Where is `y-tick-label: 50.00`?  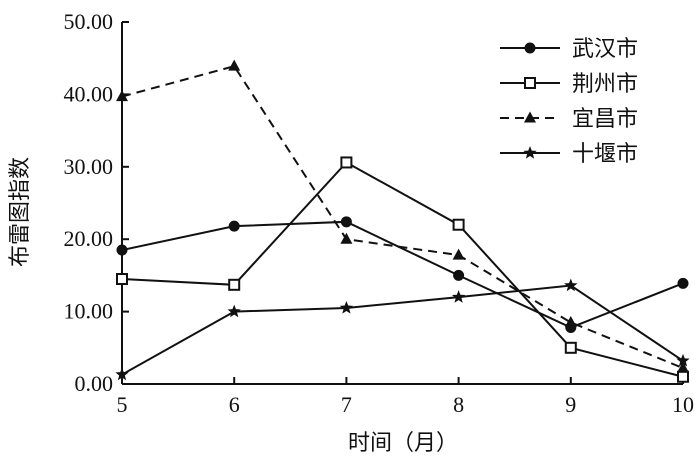 y-tick-label: 50.00 is located at coordinates (89, 21).